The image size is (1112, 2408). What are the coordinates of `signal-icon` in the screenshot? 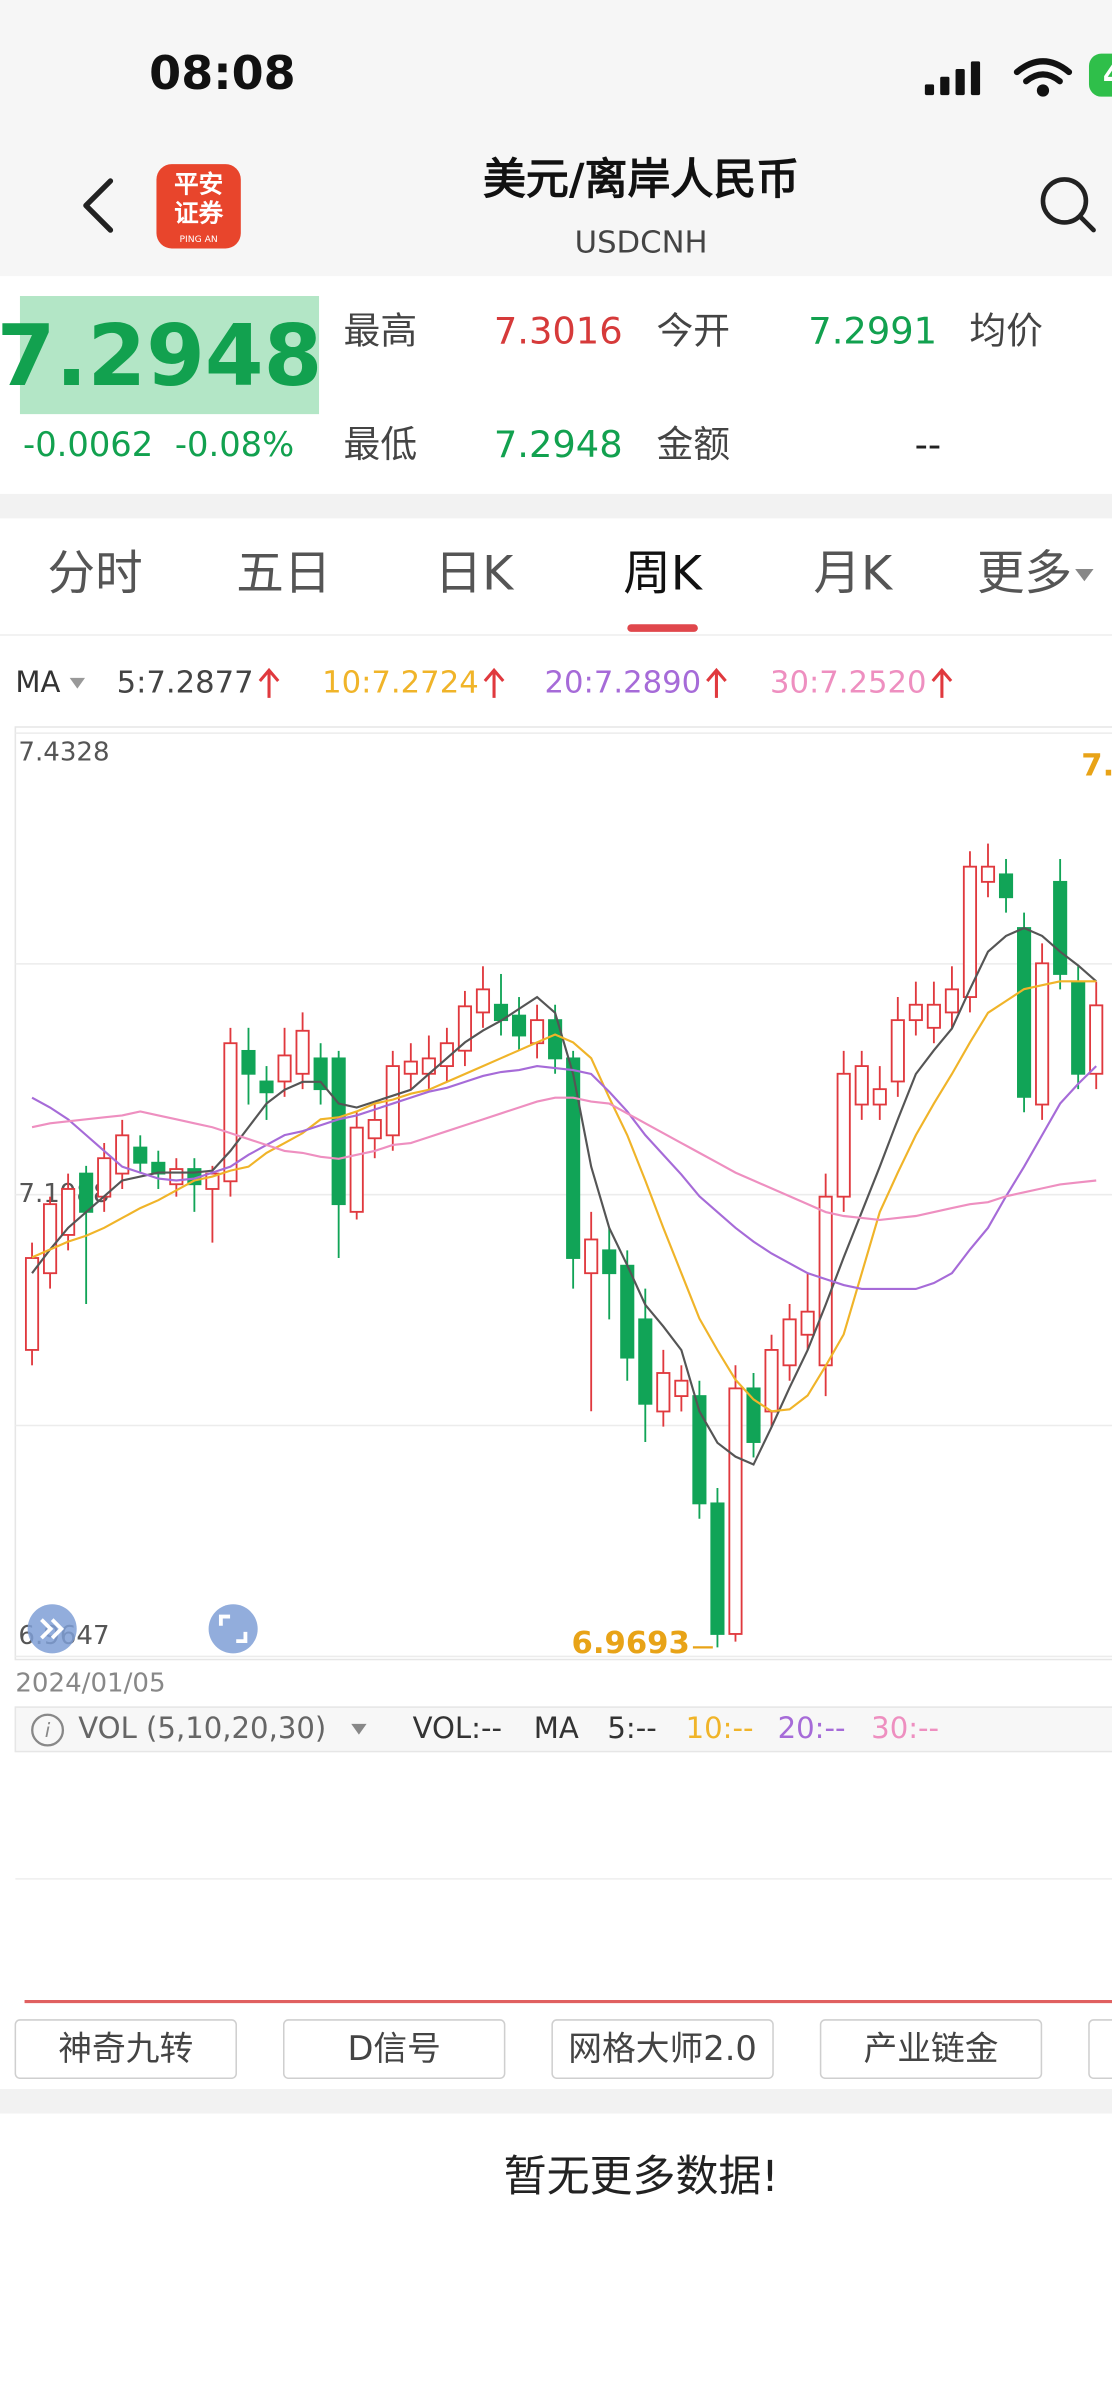 It's located at (952, 78).